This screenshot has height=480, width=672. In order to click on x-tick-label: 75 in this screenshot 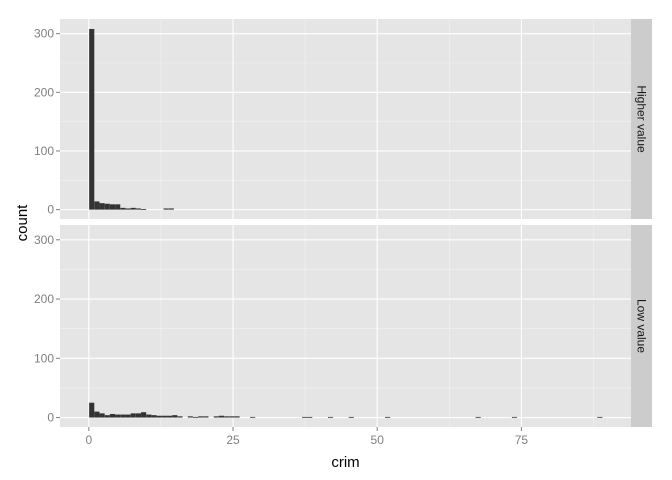, I will do `click(522, 440)`.